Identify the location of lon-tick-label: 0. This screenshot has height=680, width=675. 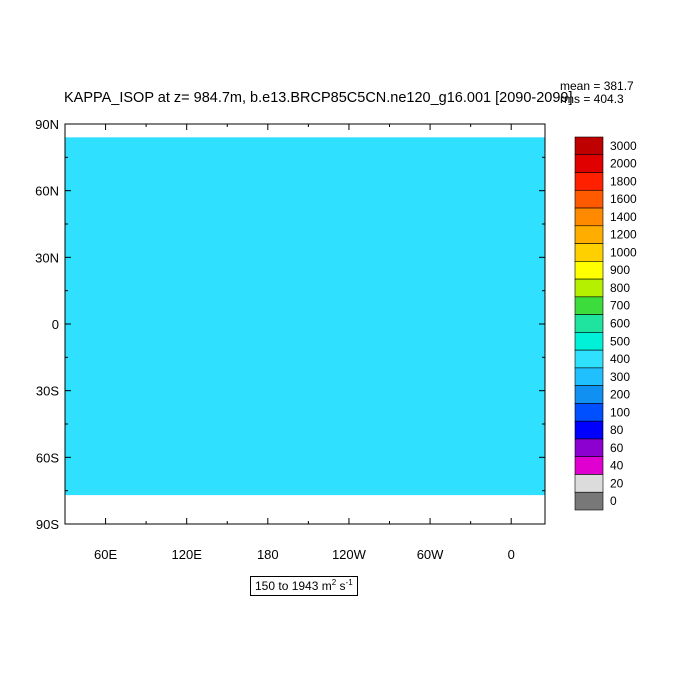
(511, 554).